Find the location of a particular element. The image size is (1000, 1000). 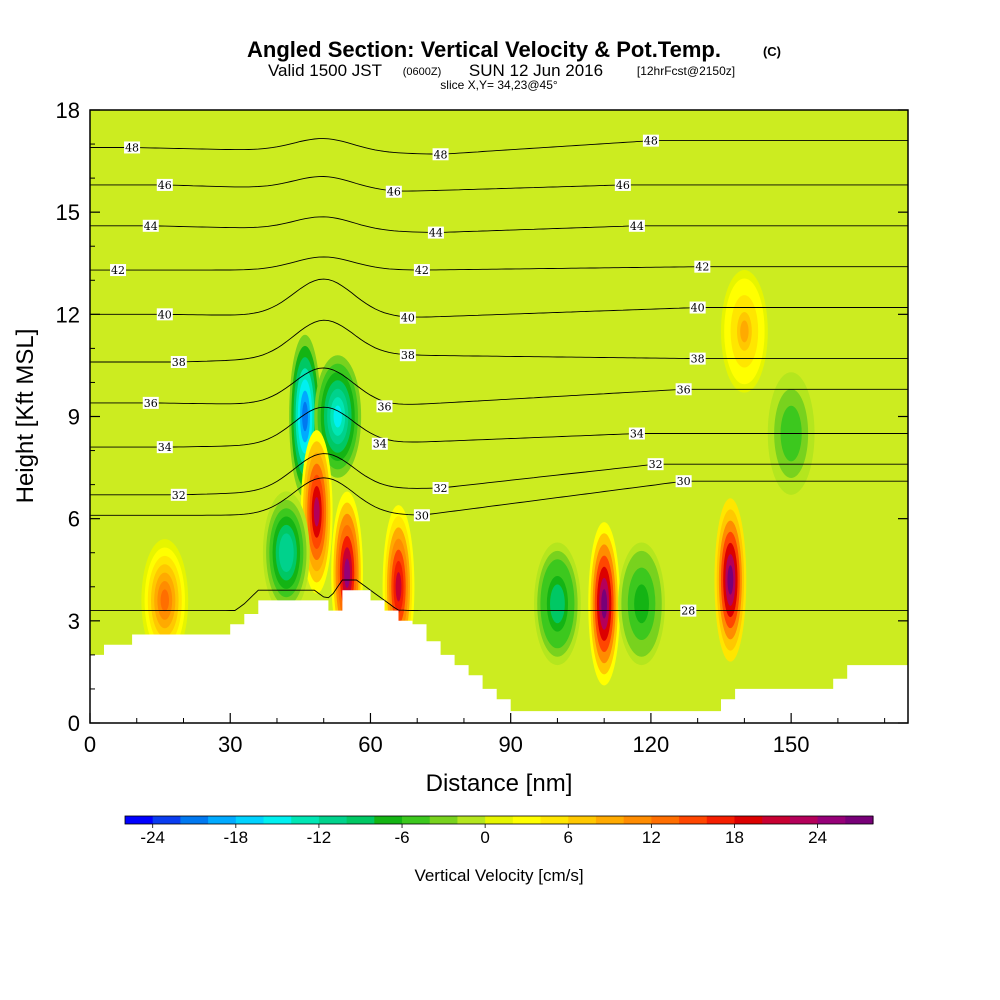

colorbar-tick-label: -24 is located at coordinates (152, 837).